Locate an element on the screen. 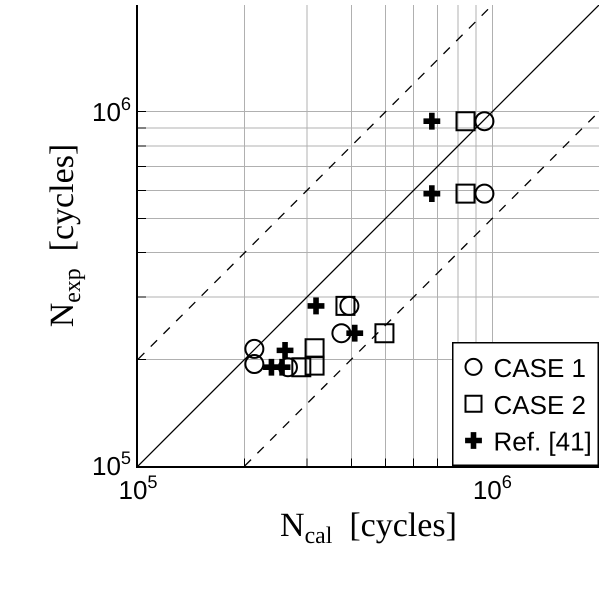 This screenshot has height=593, width=604. legend-label: CASE 1 is located at coordinates (540, 368).